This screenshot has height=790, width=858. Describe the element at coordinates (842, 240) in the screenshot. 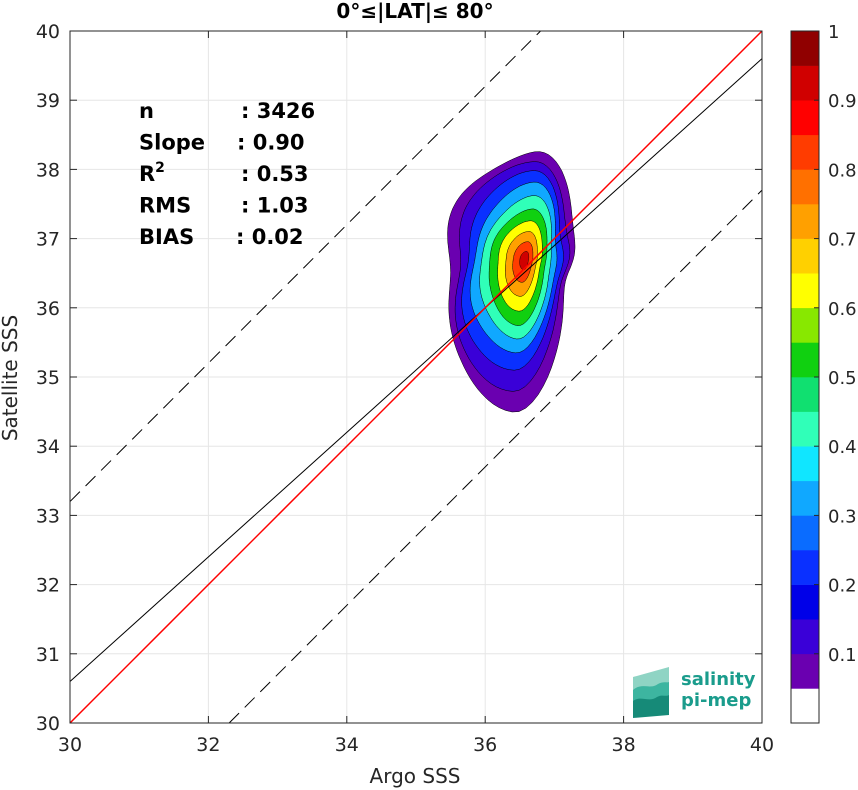

I see `colorbar-tick-label: 0.7` at that location.